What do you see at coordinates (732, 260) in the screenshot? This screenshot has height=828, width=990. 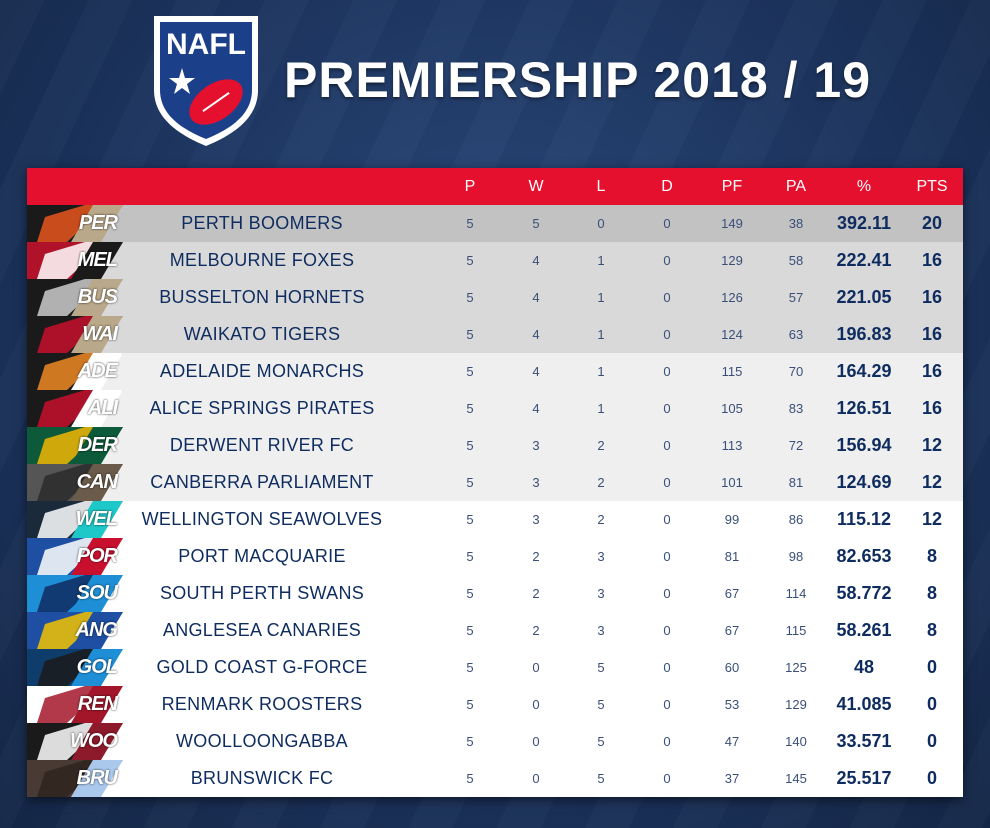 I see `cell-pf: 129` at bounding box center [732, 260].